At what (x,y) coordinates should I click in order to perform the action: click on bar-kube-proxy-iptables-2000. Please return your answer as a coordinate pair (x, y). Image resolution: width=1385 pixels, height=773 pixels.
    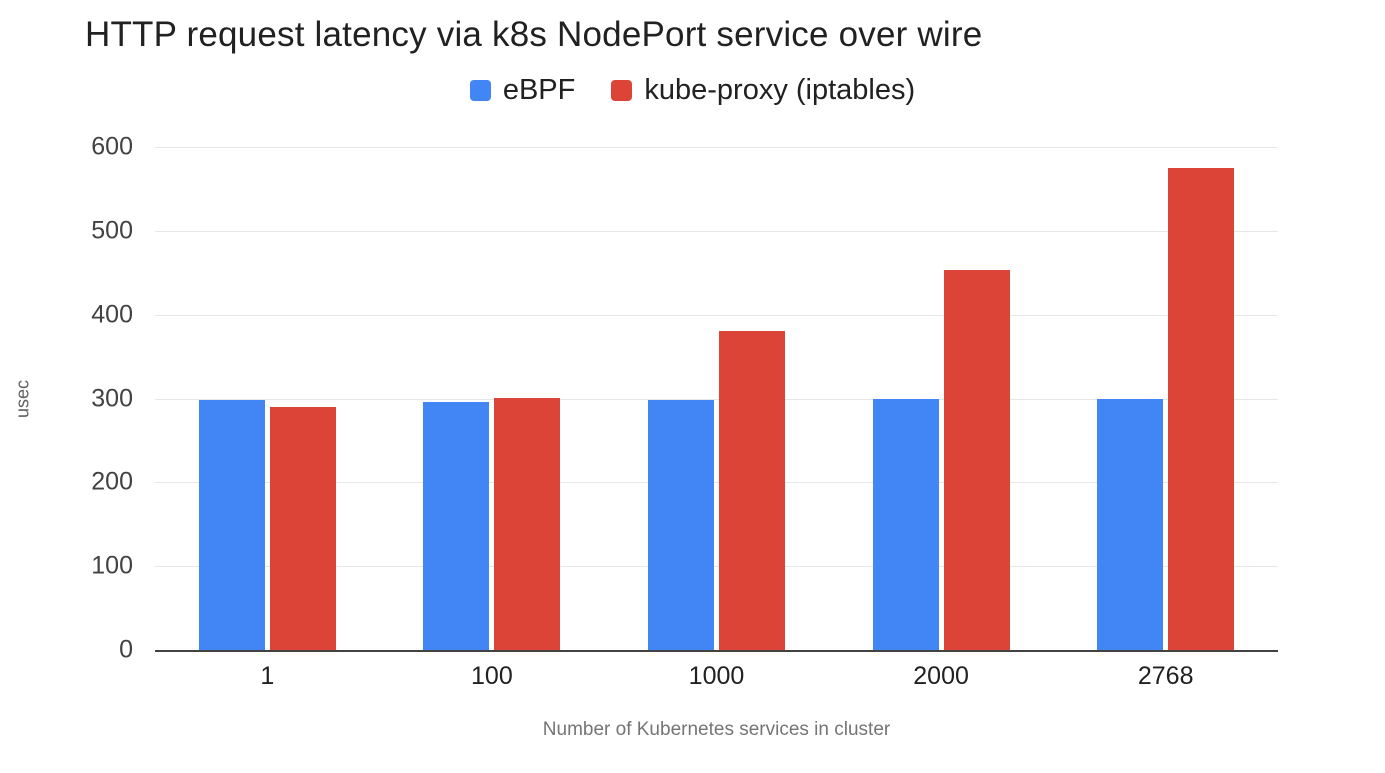
    Looking at the image, I should click on (976, 460).